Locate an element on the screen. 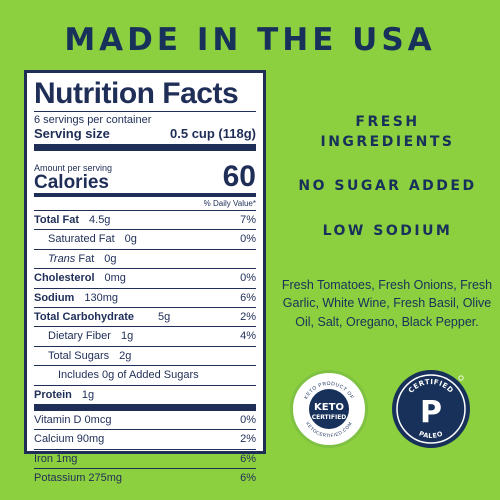  servings-per-container: 6 servings per container is located at coordinates (145, 118).